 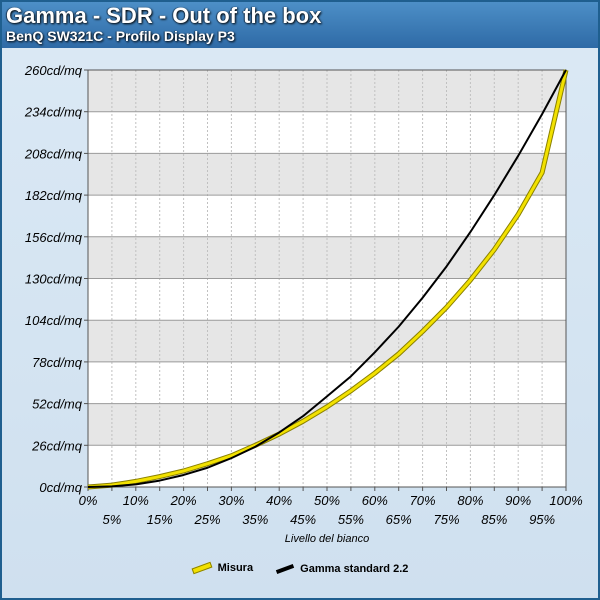 I want to click on legend-item-gamma: Gamma standard 2.2, so click(x=342, y=569).